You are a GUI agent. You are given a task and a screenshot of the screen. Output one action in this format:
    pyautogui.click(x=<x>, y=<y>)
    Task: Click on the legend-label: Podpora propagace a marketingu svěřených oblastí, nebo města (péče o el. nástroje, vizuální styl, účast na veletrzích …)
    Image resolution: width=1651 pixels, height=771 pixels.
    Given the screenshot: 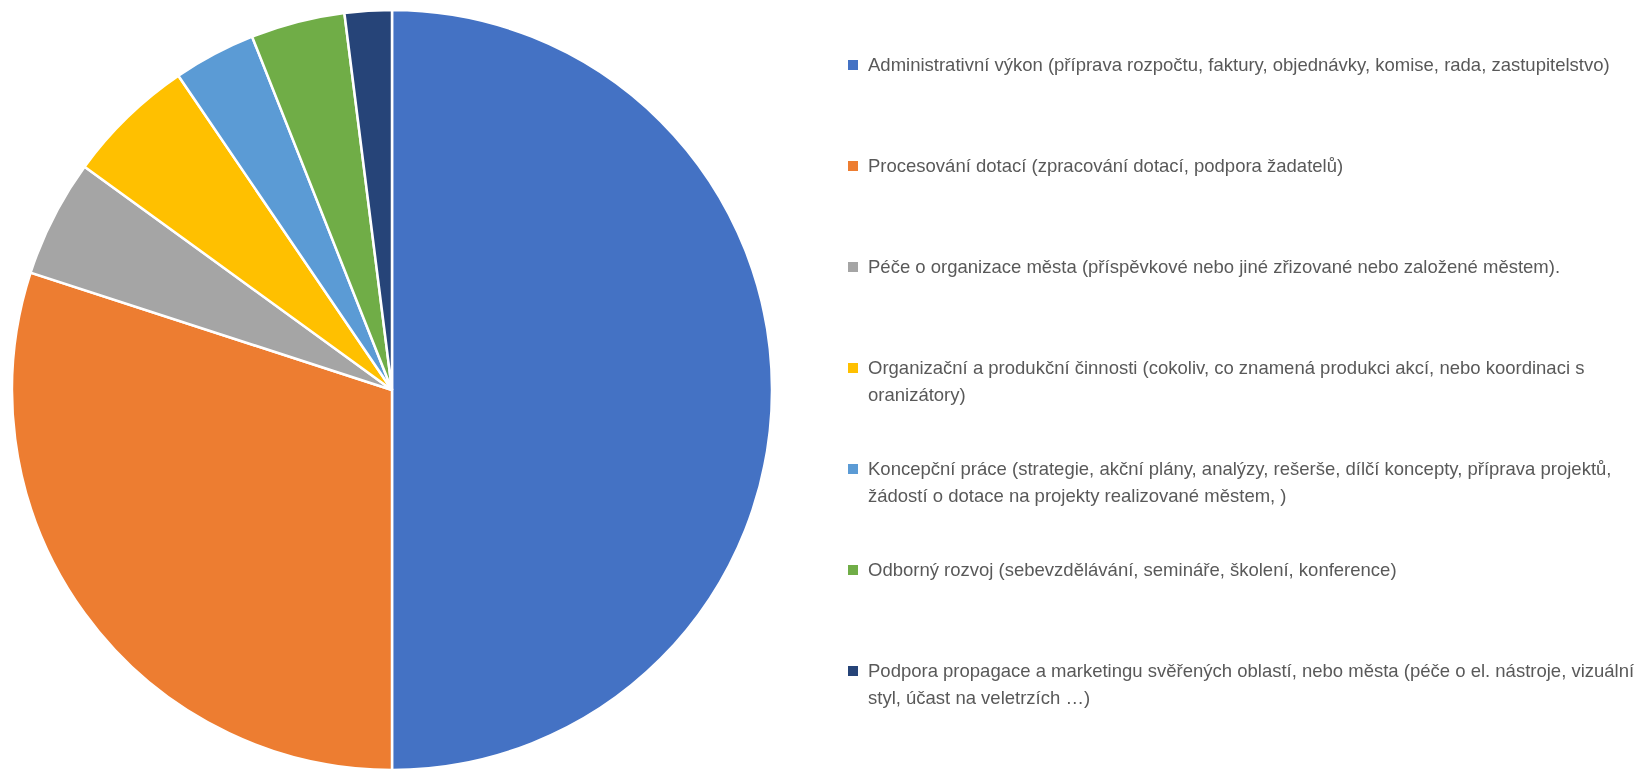 What is the action you would take?
    pyautogui.click(x=1251, y=683)
    